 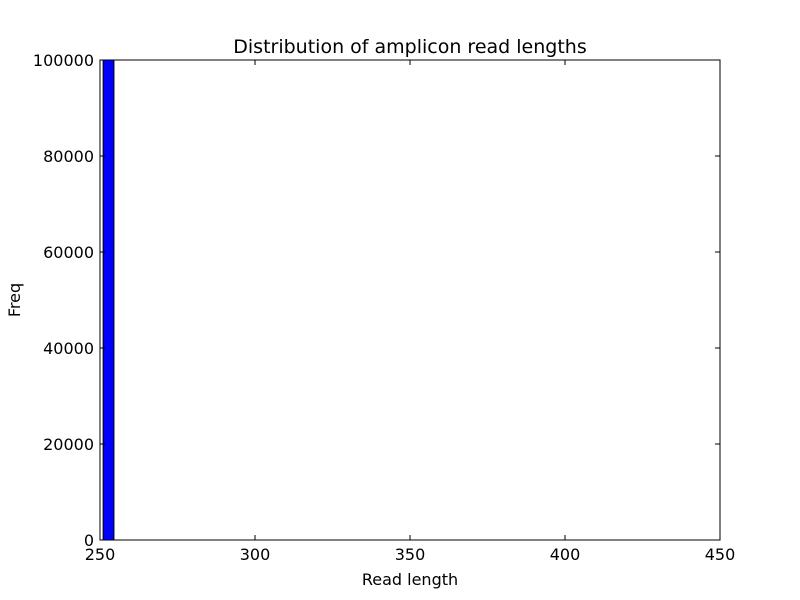 What do you see at coordinates (68, 252) in the screenshot?
I see `y-tick-label: 60000` at bounding box center [68, 252].